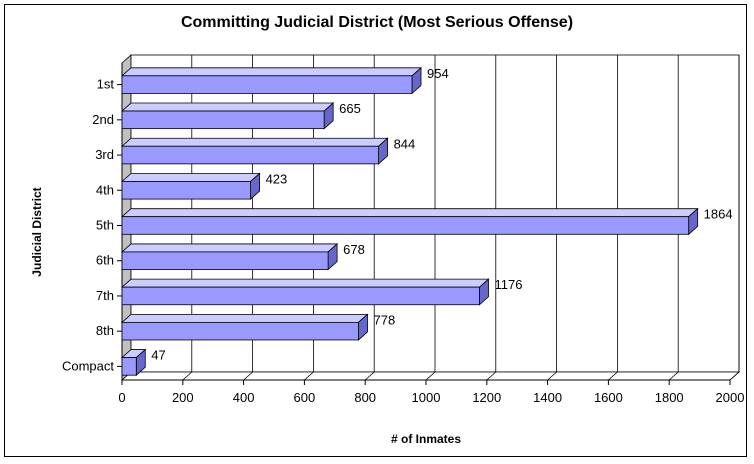 This screenshot has height=464, width=754. What do you see at coordinates (103, 119) in the screenshot?
I see `category-label-1: 2nd` at bounding box center [103, 119].